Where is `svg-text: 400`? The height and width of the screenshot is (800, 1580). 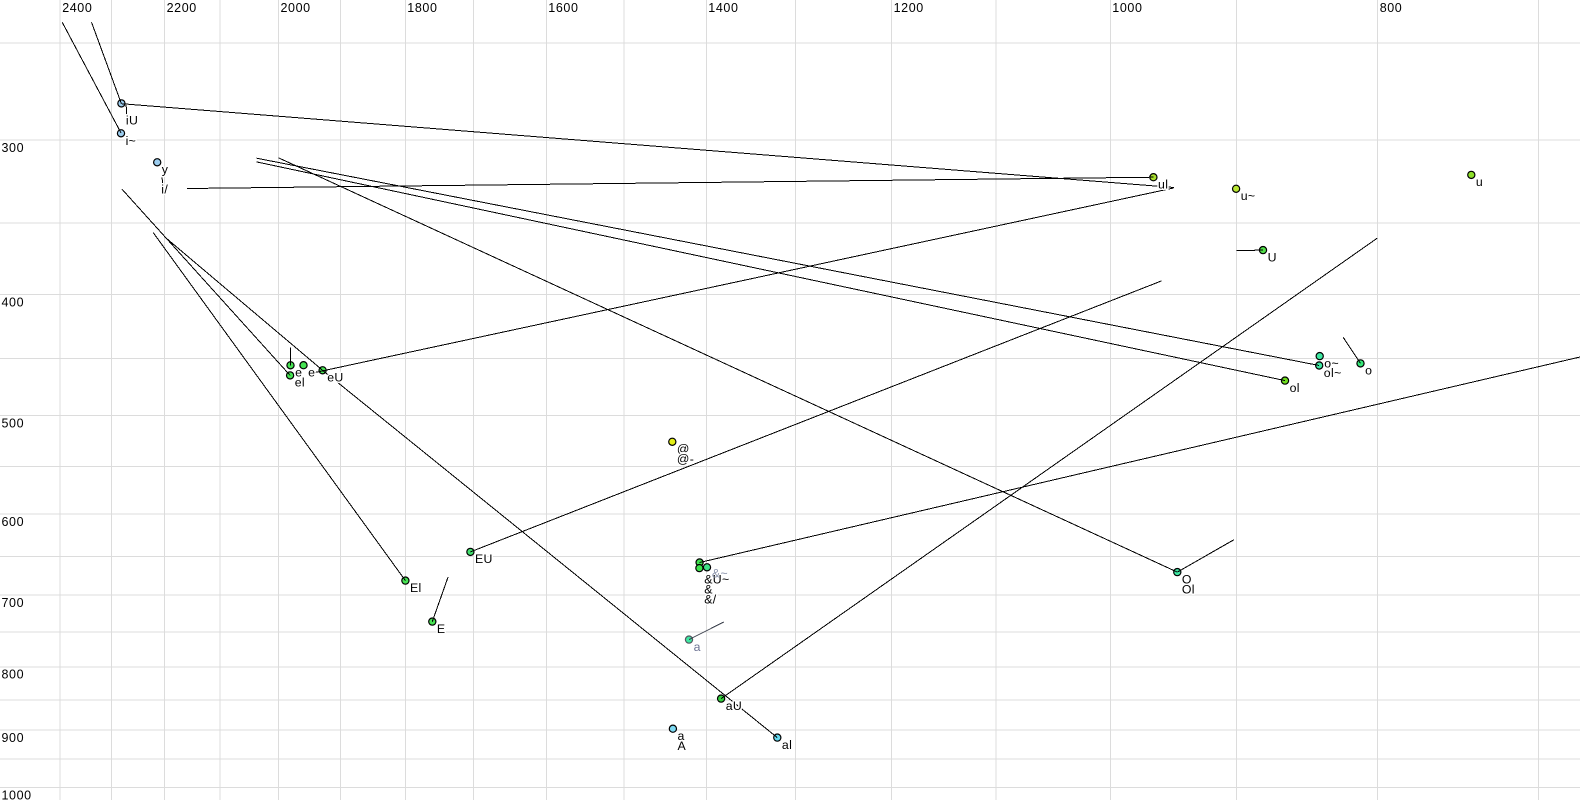 svg-text: 400 is located at coordinates (13, 303).